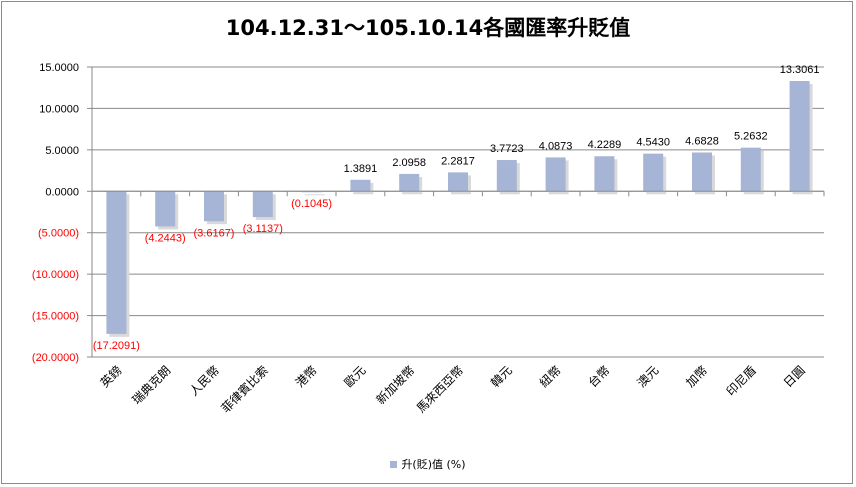 Image resolution: width=856 pixels, height=487 pixels. Describe the element at coordinates (165, 238) in the screenshot. I see `data-label: (4.2443)` at that location.